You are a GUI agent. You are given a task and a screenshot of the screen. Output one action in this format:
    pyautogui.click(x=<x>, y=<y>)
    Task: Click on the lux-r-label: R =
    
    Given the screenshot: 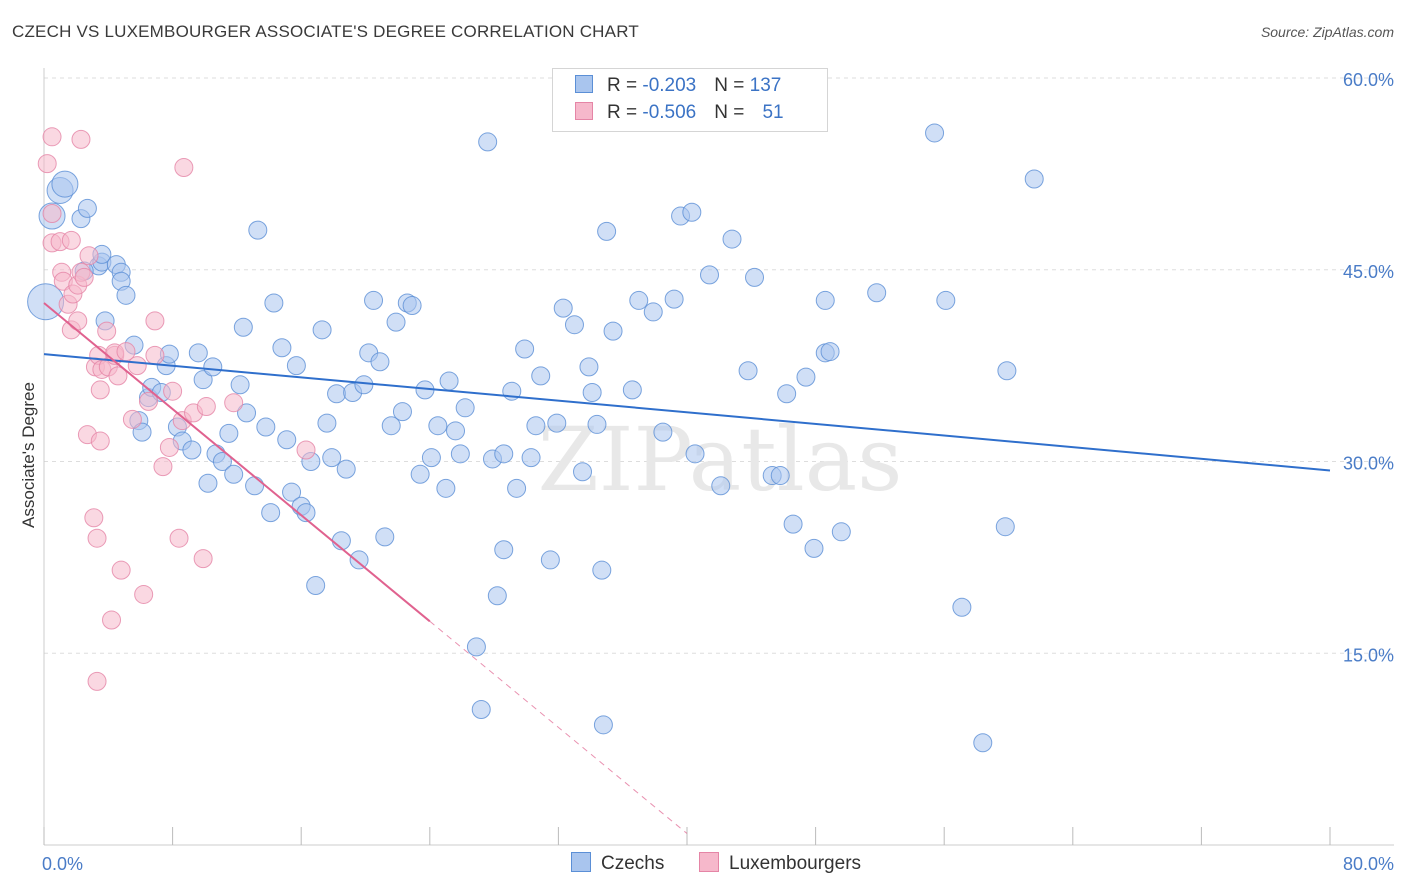 What is the action you would take?
    pyautogui.click(x=625, y=112)
    